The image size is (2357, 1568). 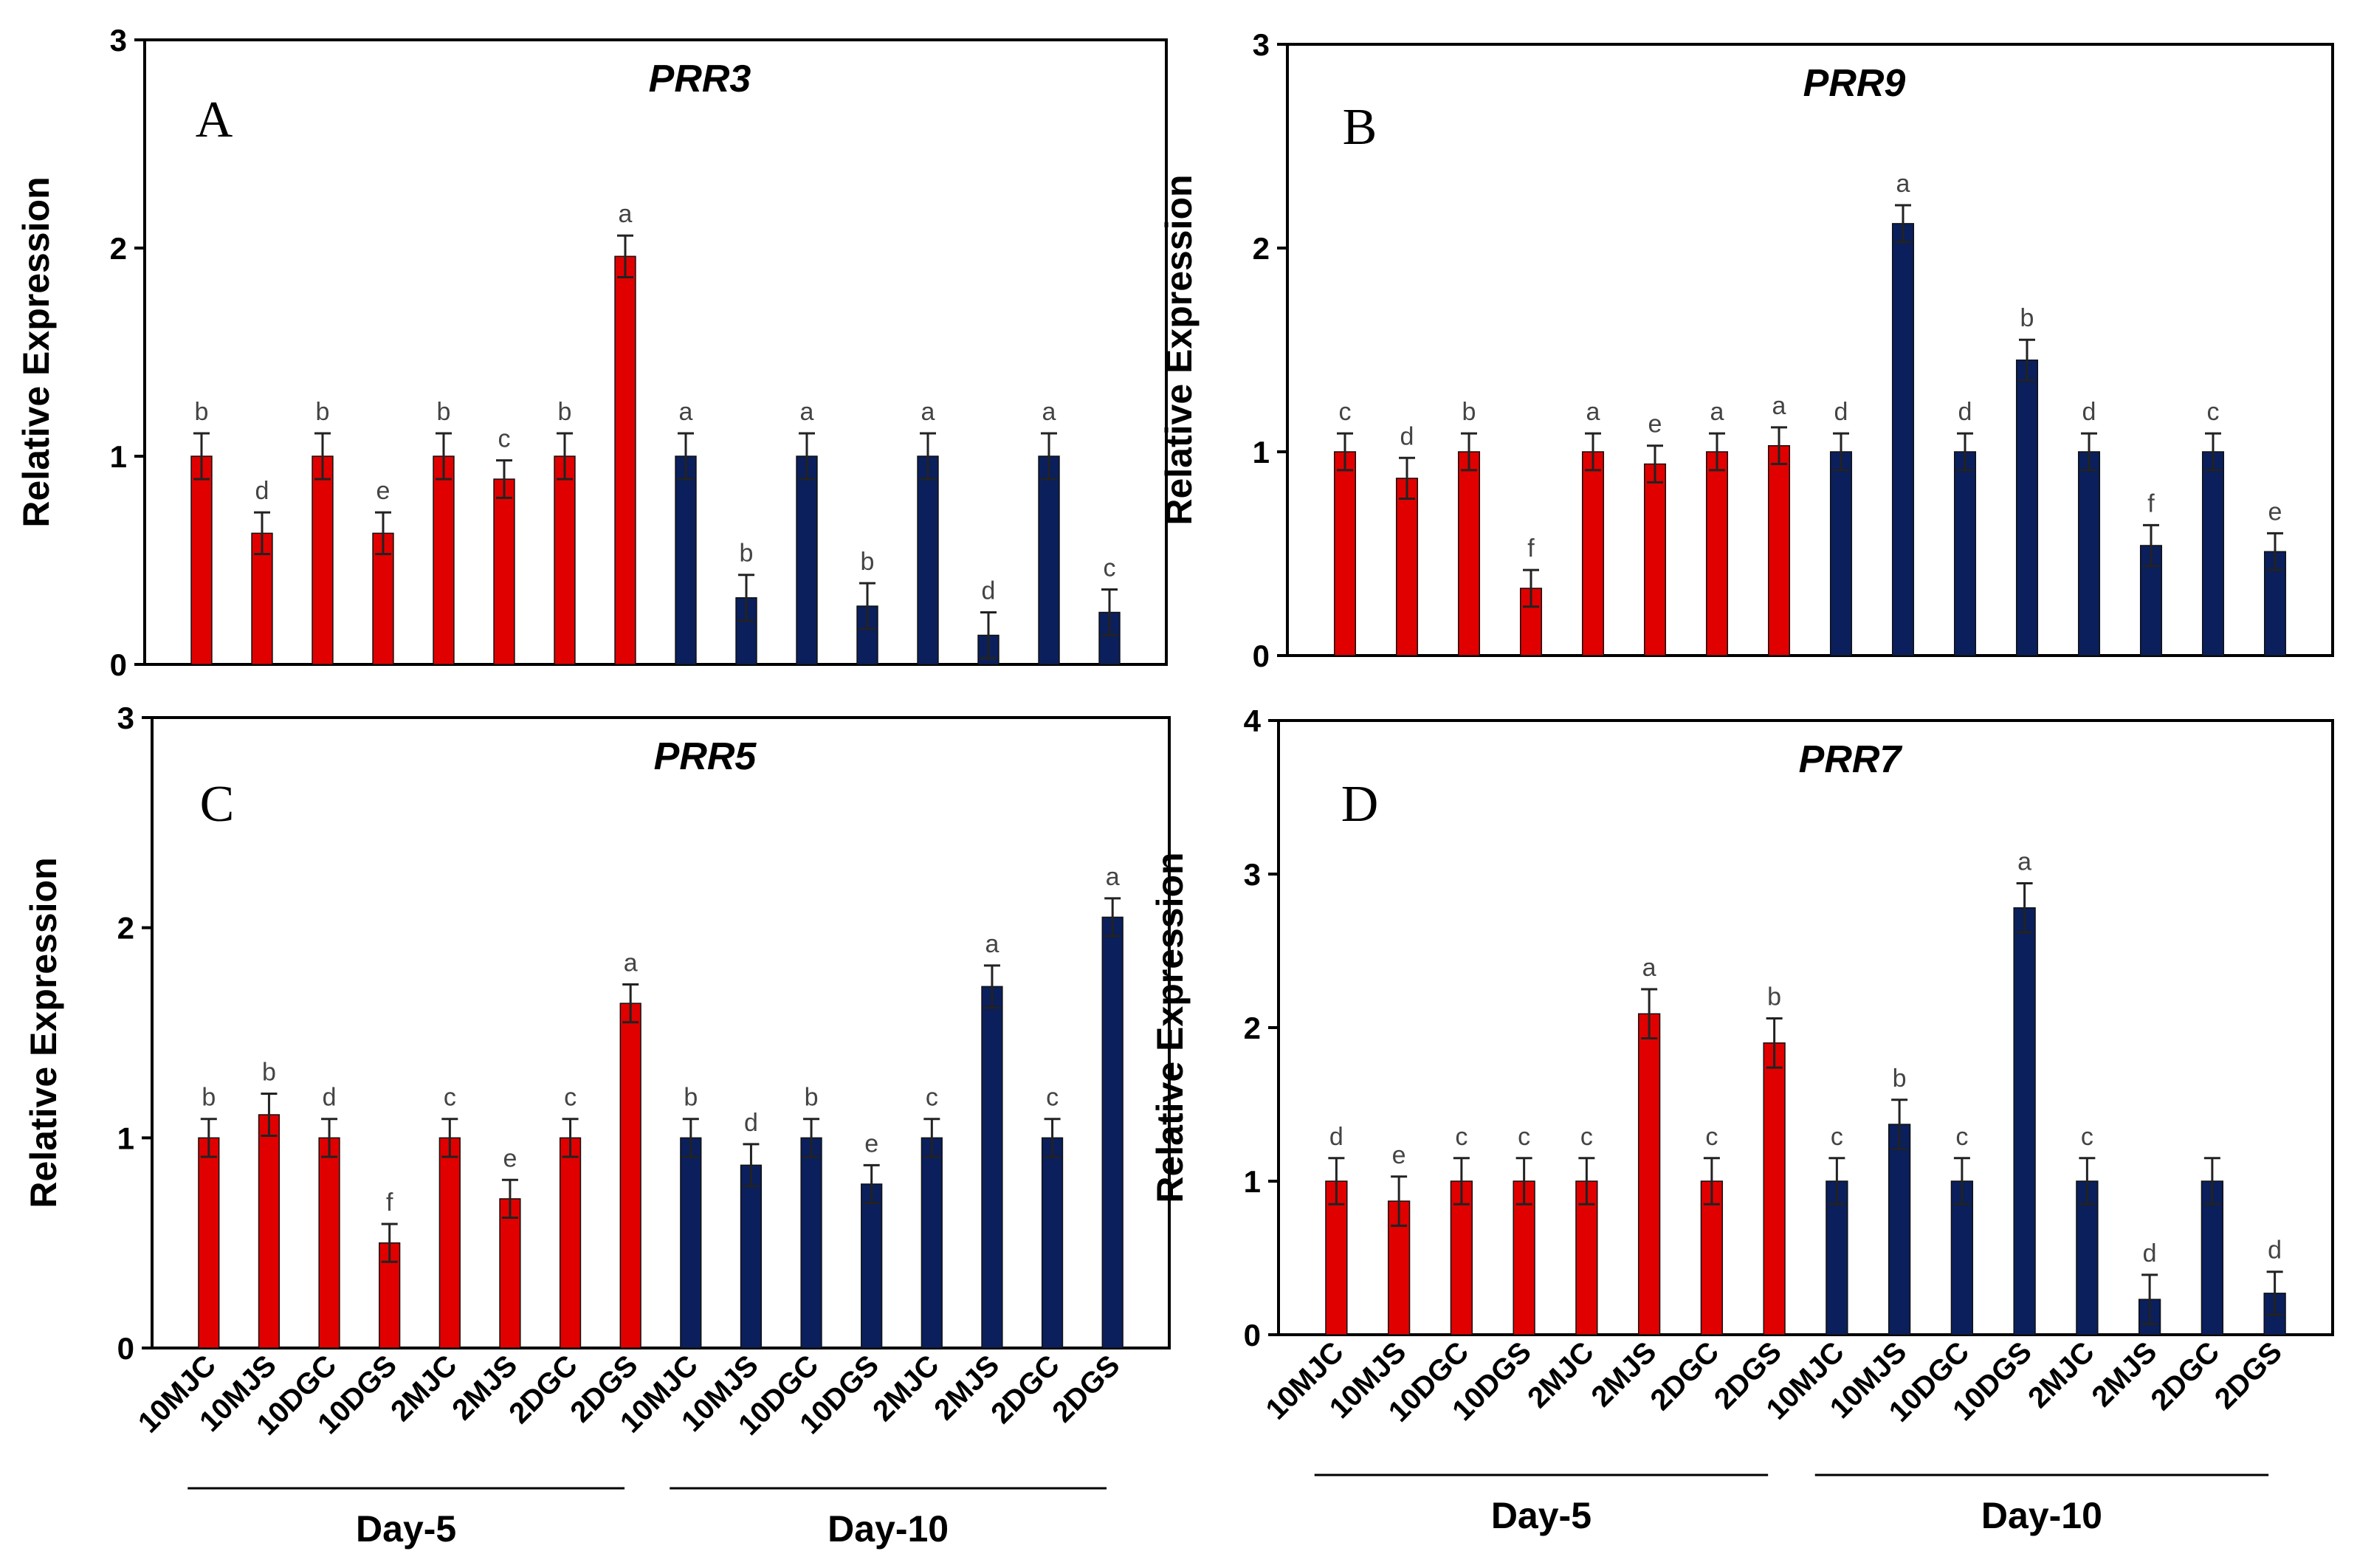 I want to click on panel-letter: B, so click(x=1360, y=127).